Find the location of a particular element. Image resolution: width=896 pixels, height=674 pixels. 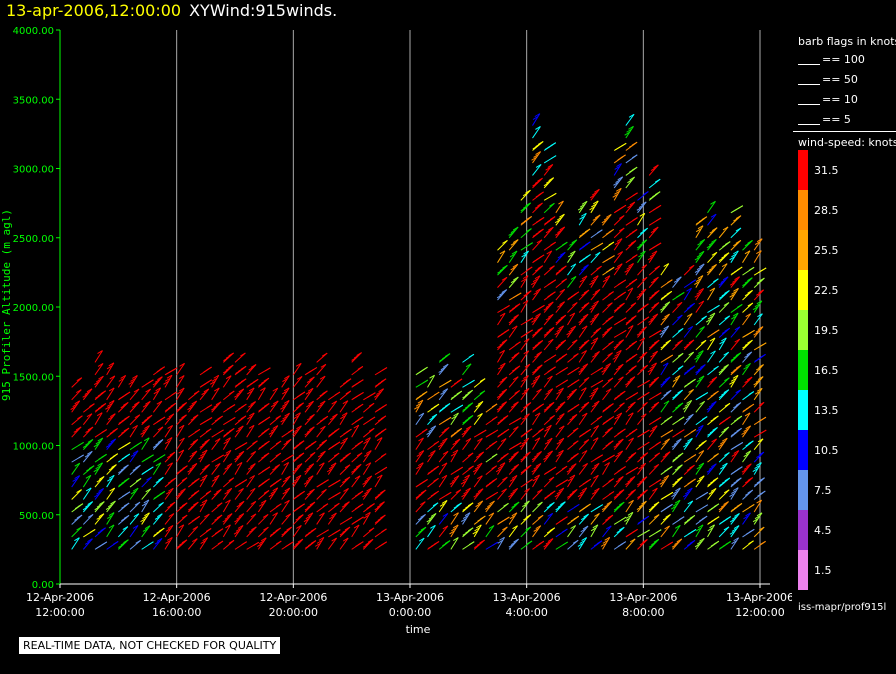

y-tick-label: 3000.00 is located at coordinates (33, 170).